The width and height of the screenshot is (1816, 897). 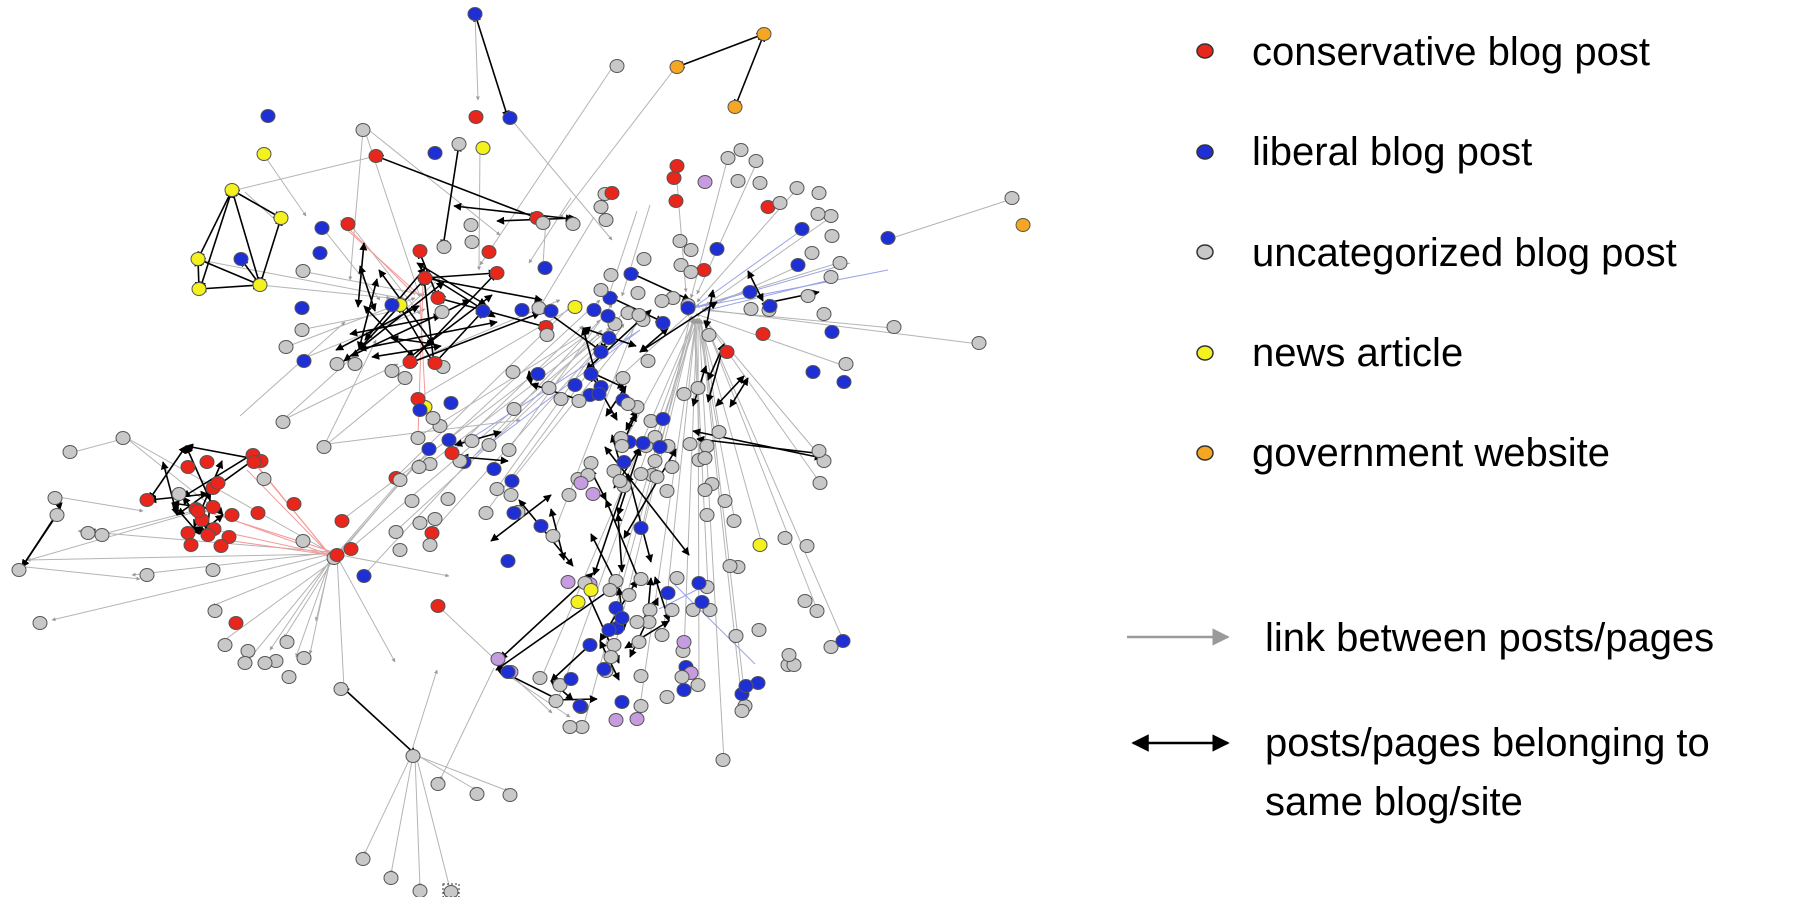 I want to click on legend-item-news: news article, so click(x=1329, y=353).